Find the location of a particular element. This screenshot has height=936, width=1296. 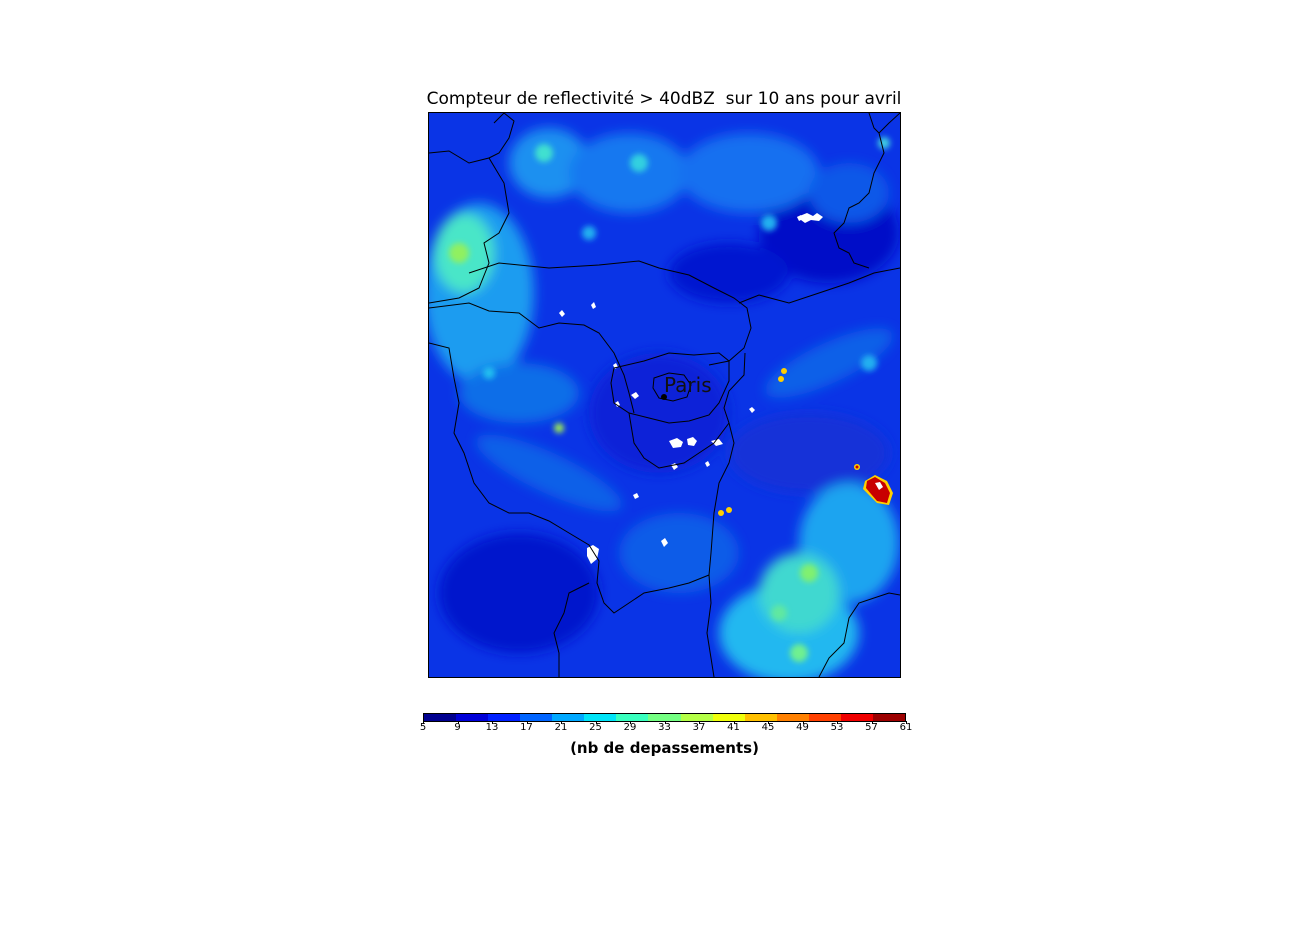

colorbar-ticks: 5 9 13 17 21 25 29 33 37 41 45 49 53 57 61 is located at coordinates (666, 729).